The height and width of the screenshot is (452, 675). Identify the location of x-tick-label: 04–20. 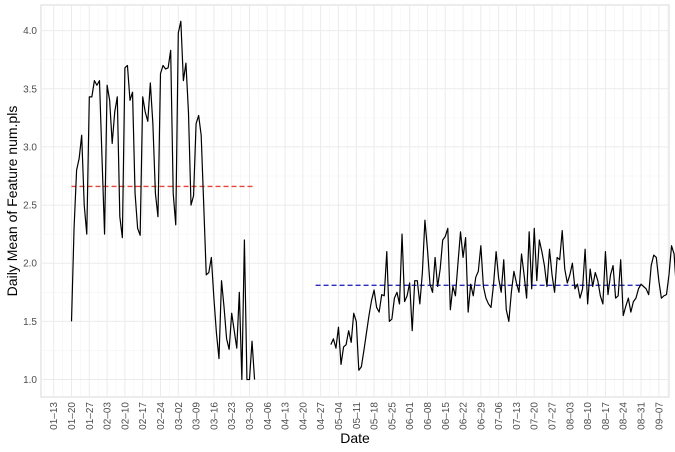
(303, 416).